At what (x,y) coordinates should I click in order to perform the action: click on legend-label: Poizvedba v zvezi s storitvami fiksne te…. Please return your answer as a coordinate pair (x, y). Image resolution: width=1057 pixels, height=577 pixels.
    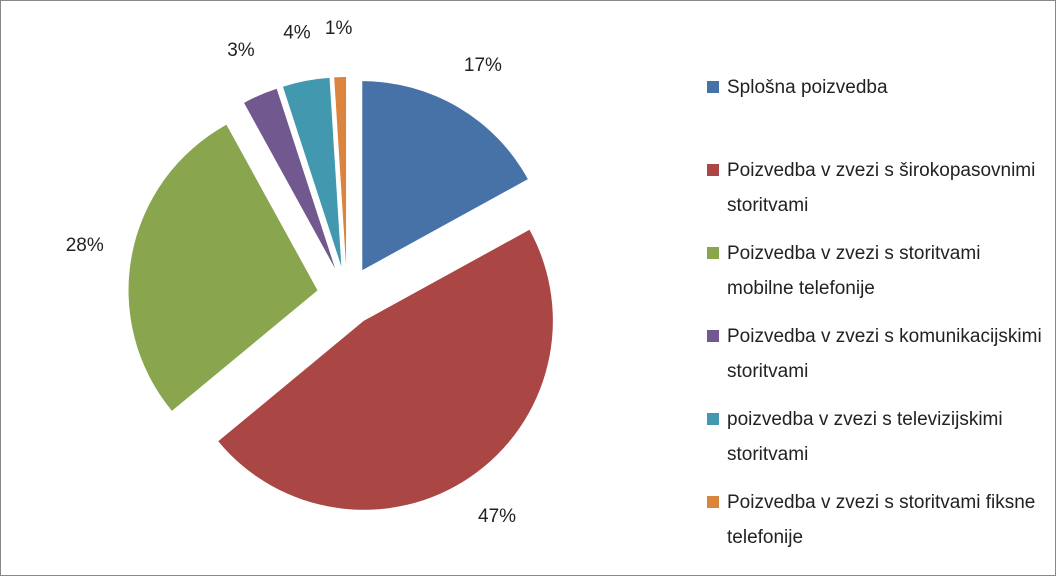
    Looking at the image, I should click on (881, 520).